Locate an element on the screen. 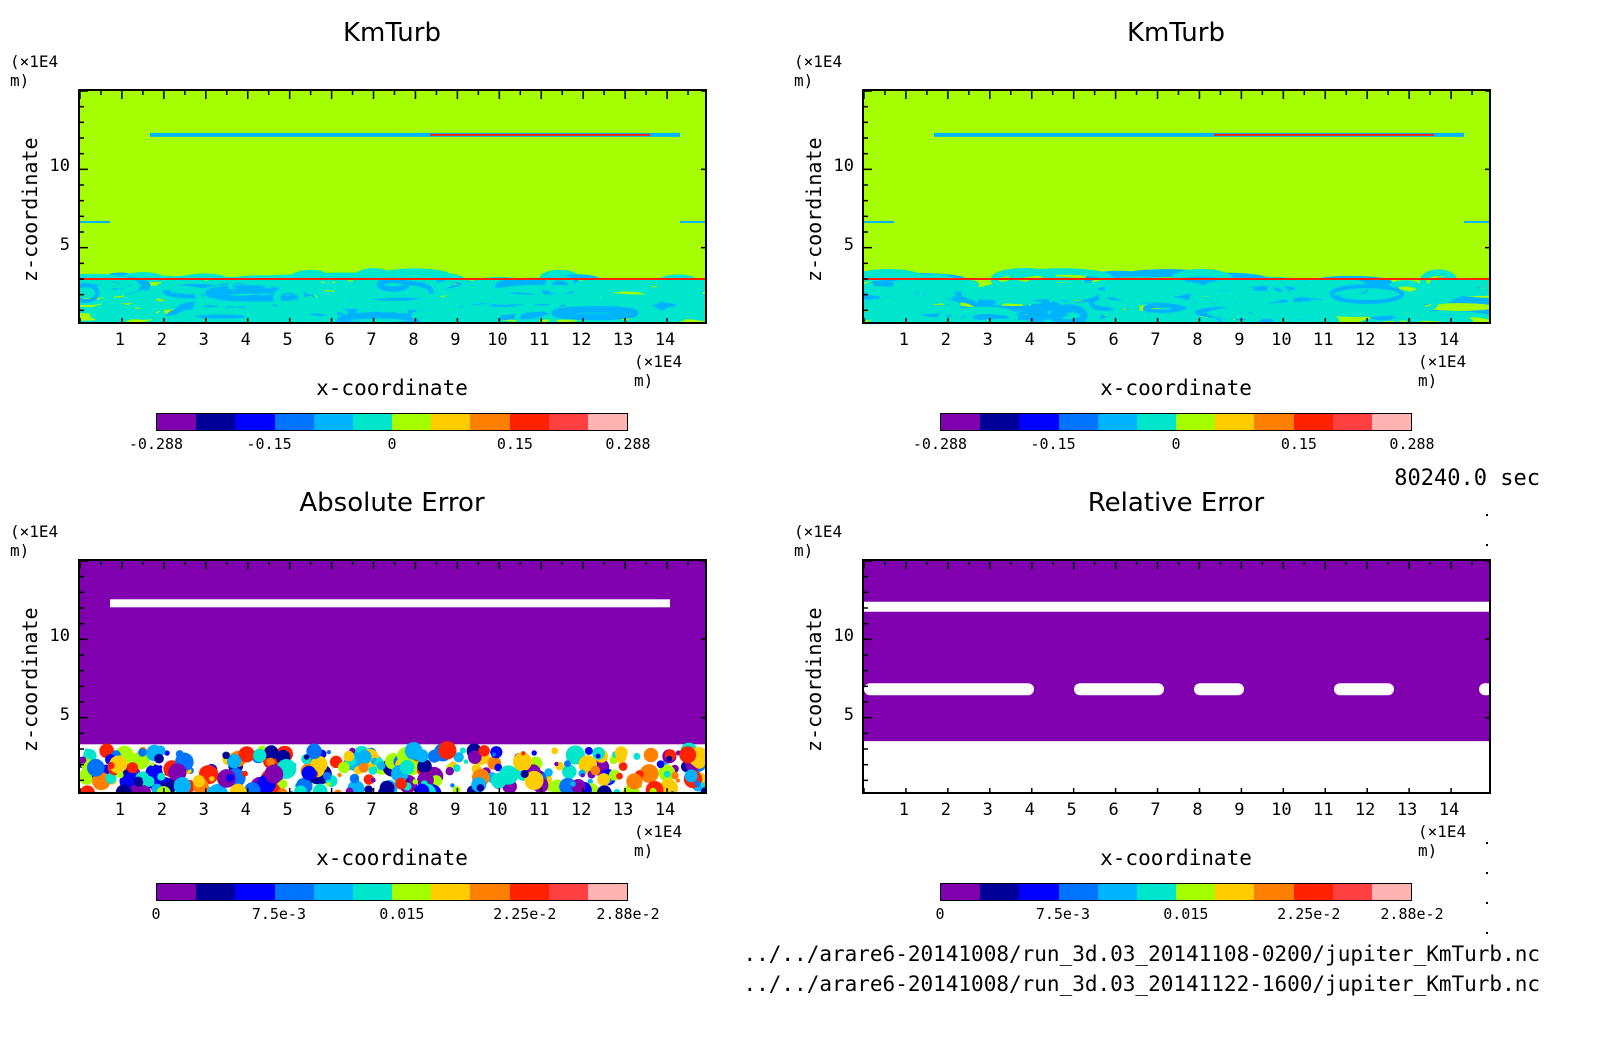  mid-streak is located at coordinates (692, 222).